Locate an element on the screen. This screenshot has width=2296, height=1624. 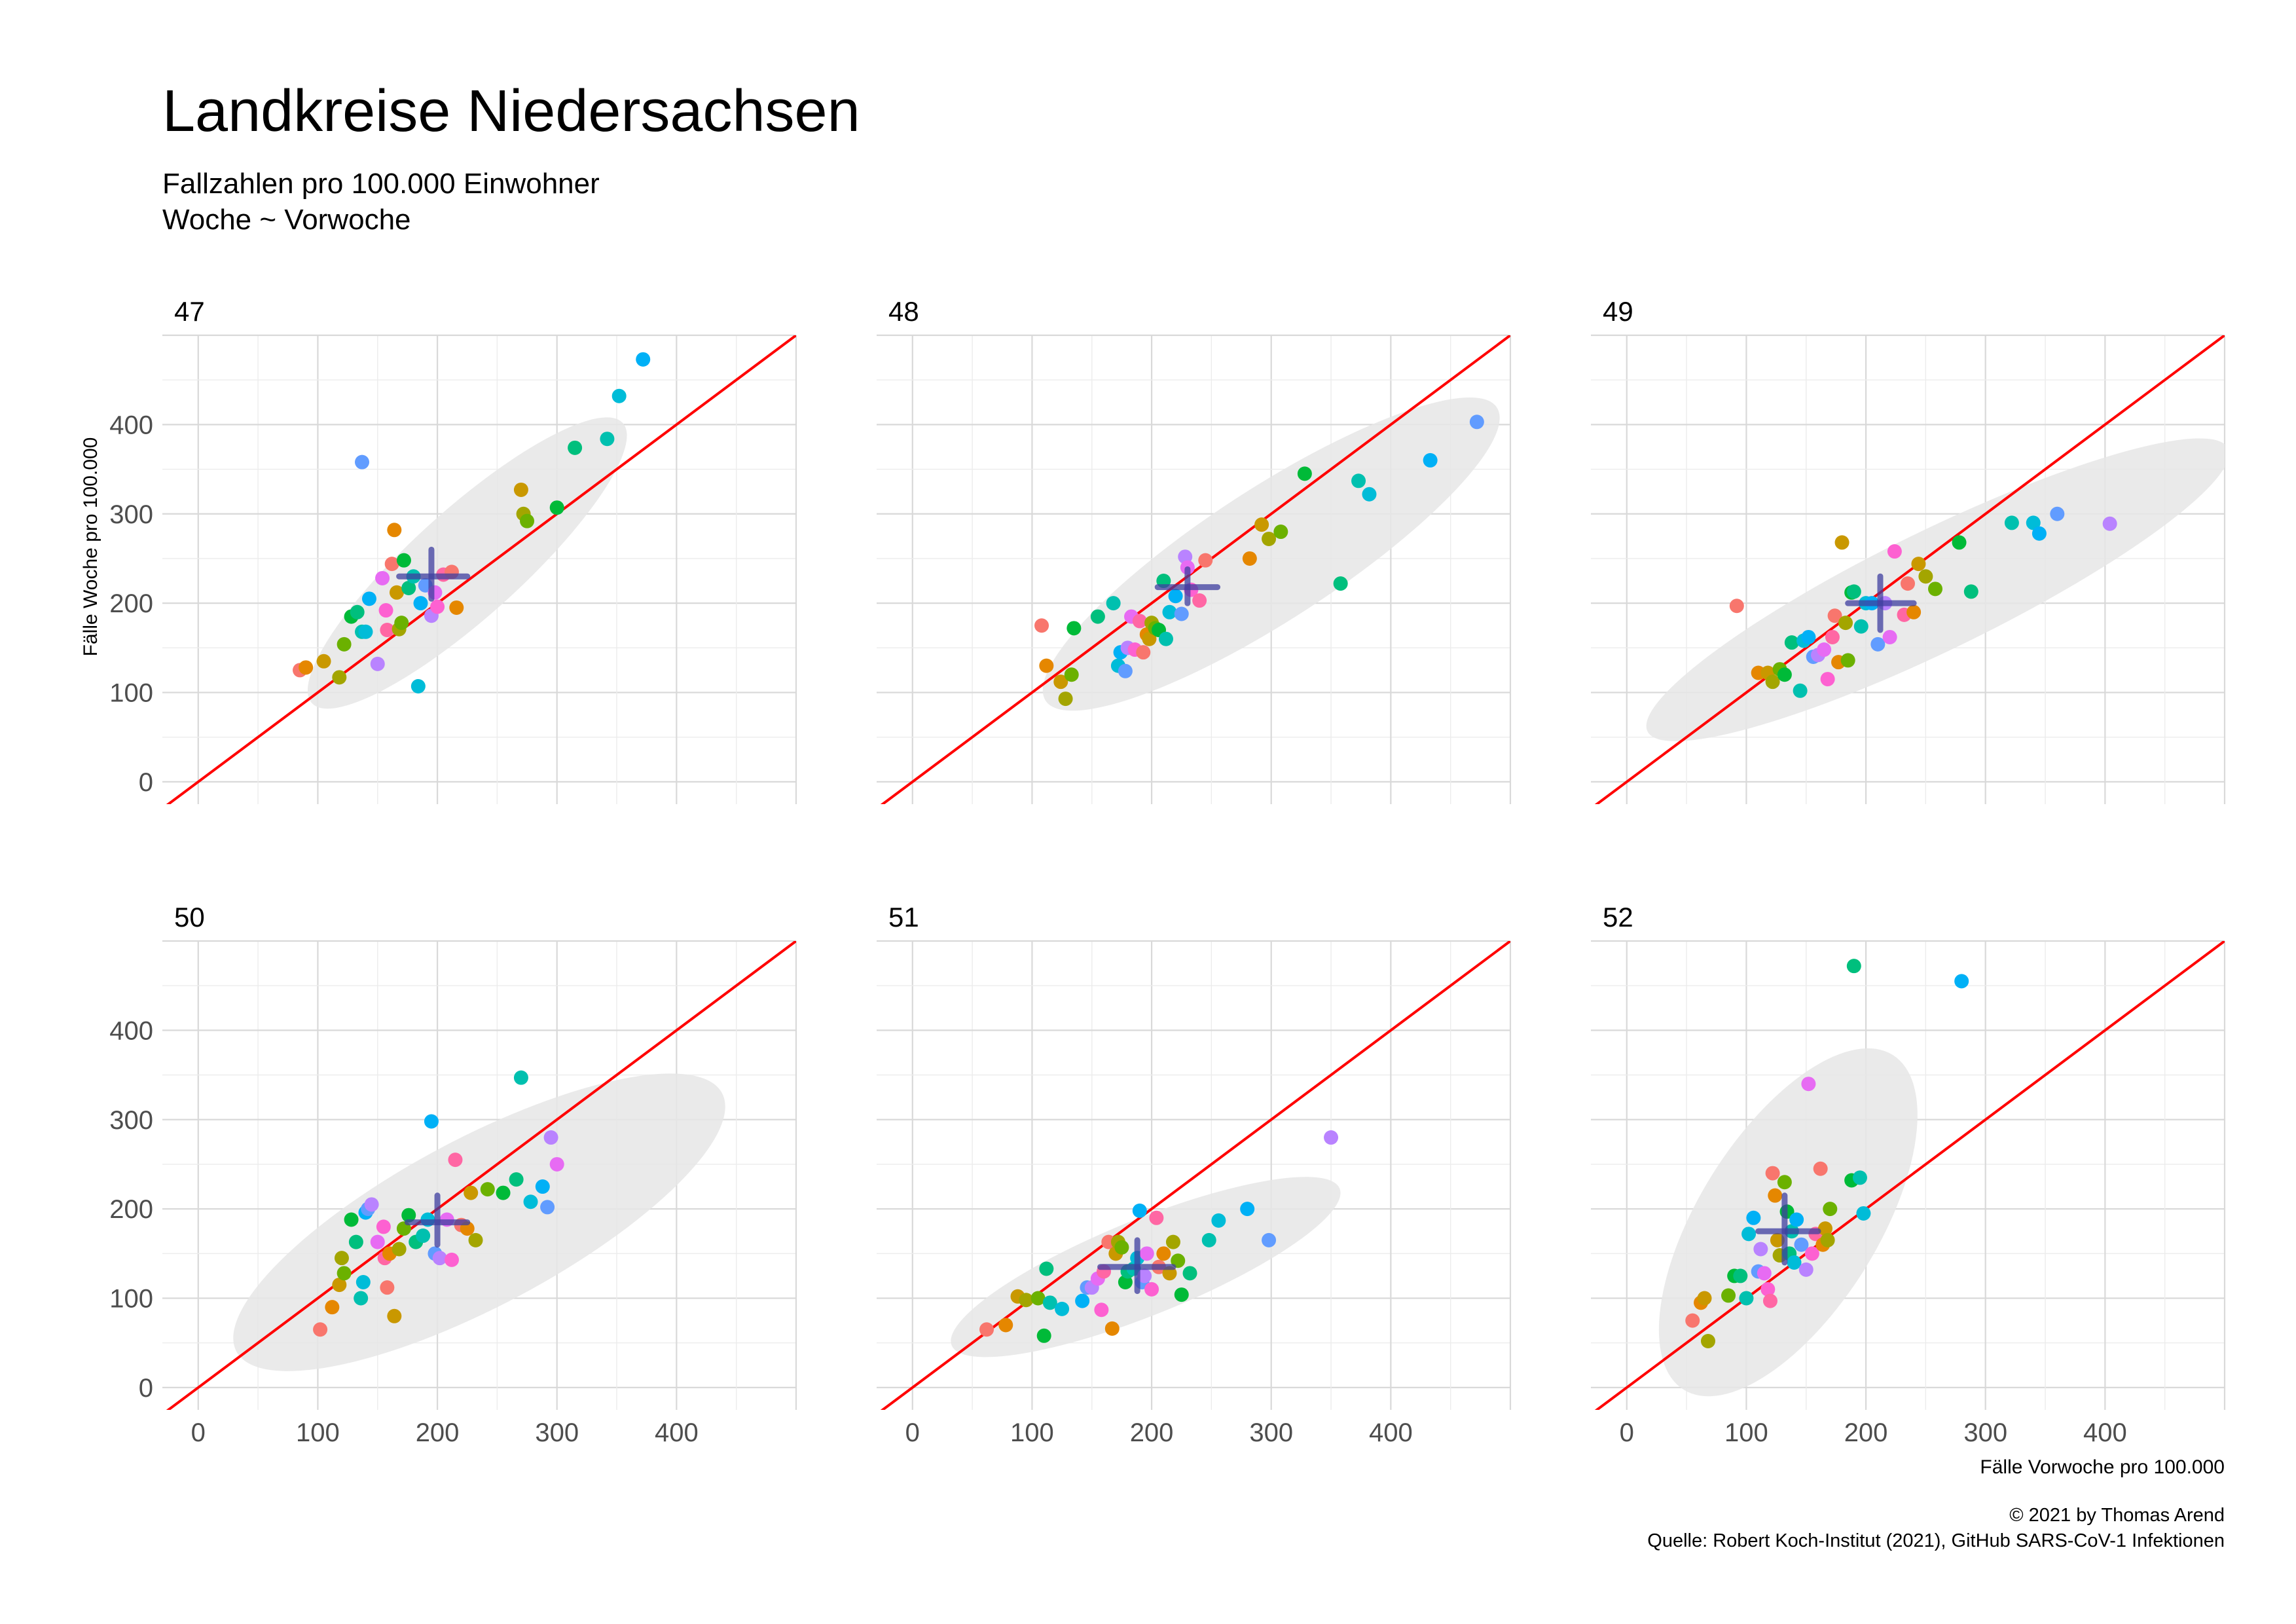
y-tick-label: 400 is located at coordinates (131, 1030).